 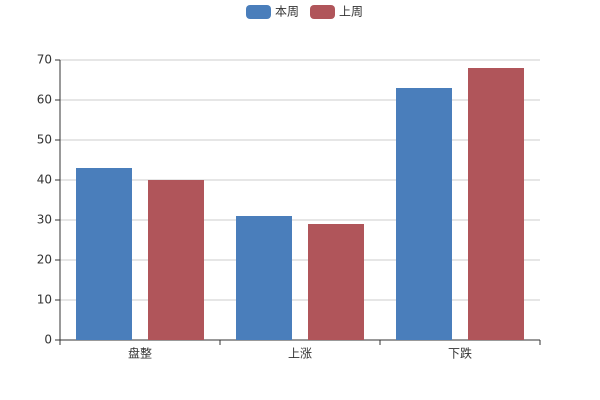 I want to click on legend-label: 本周, so click(x=287, y=12).